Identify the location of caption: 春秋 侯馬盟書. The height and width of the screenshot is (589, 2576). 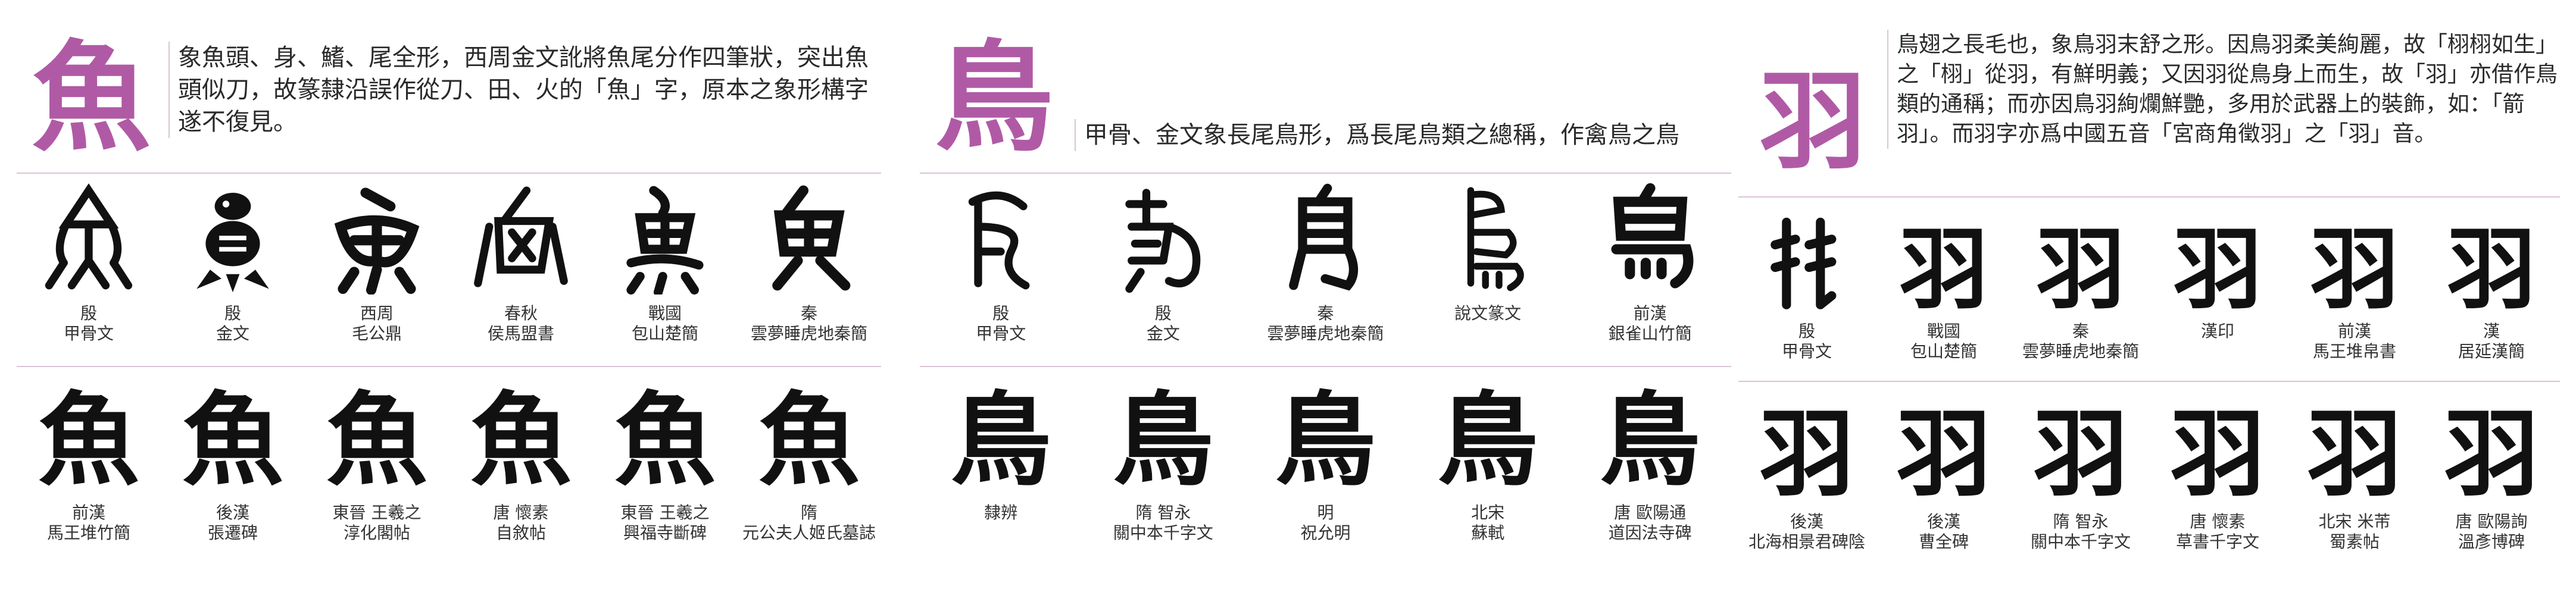
(520, 323).